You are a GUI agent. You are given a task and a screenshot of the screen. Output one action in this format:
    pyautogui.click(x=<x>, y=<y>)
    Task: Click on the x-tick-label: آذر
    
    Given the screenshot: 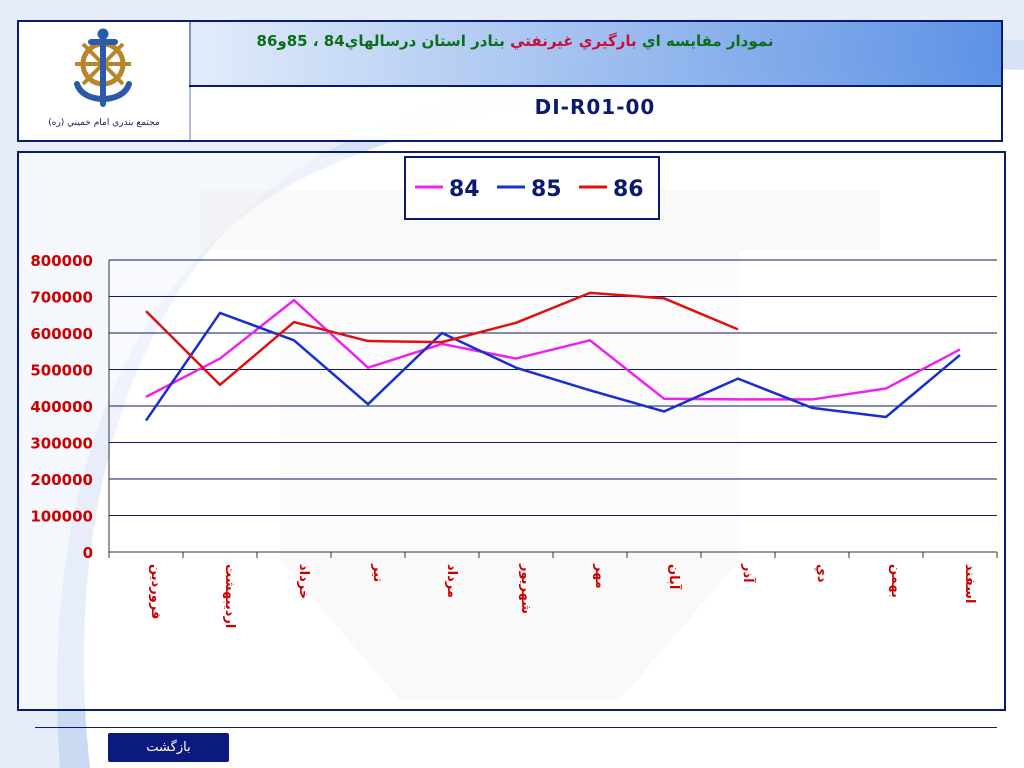 What is the action you would take?
    pyautogui.click(x=748, y=573)
    